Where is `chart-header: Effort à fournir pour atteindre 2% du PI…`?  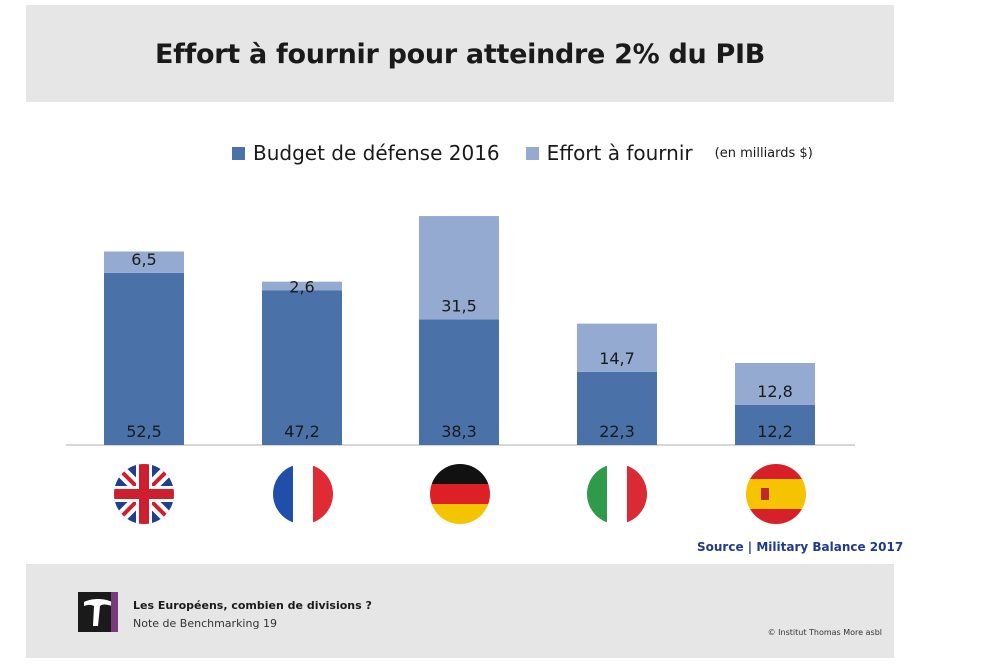
chart-header: Effort à fournir pour atteindre 2% du PI… is located at coordinates (460, 53).